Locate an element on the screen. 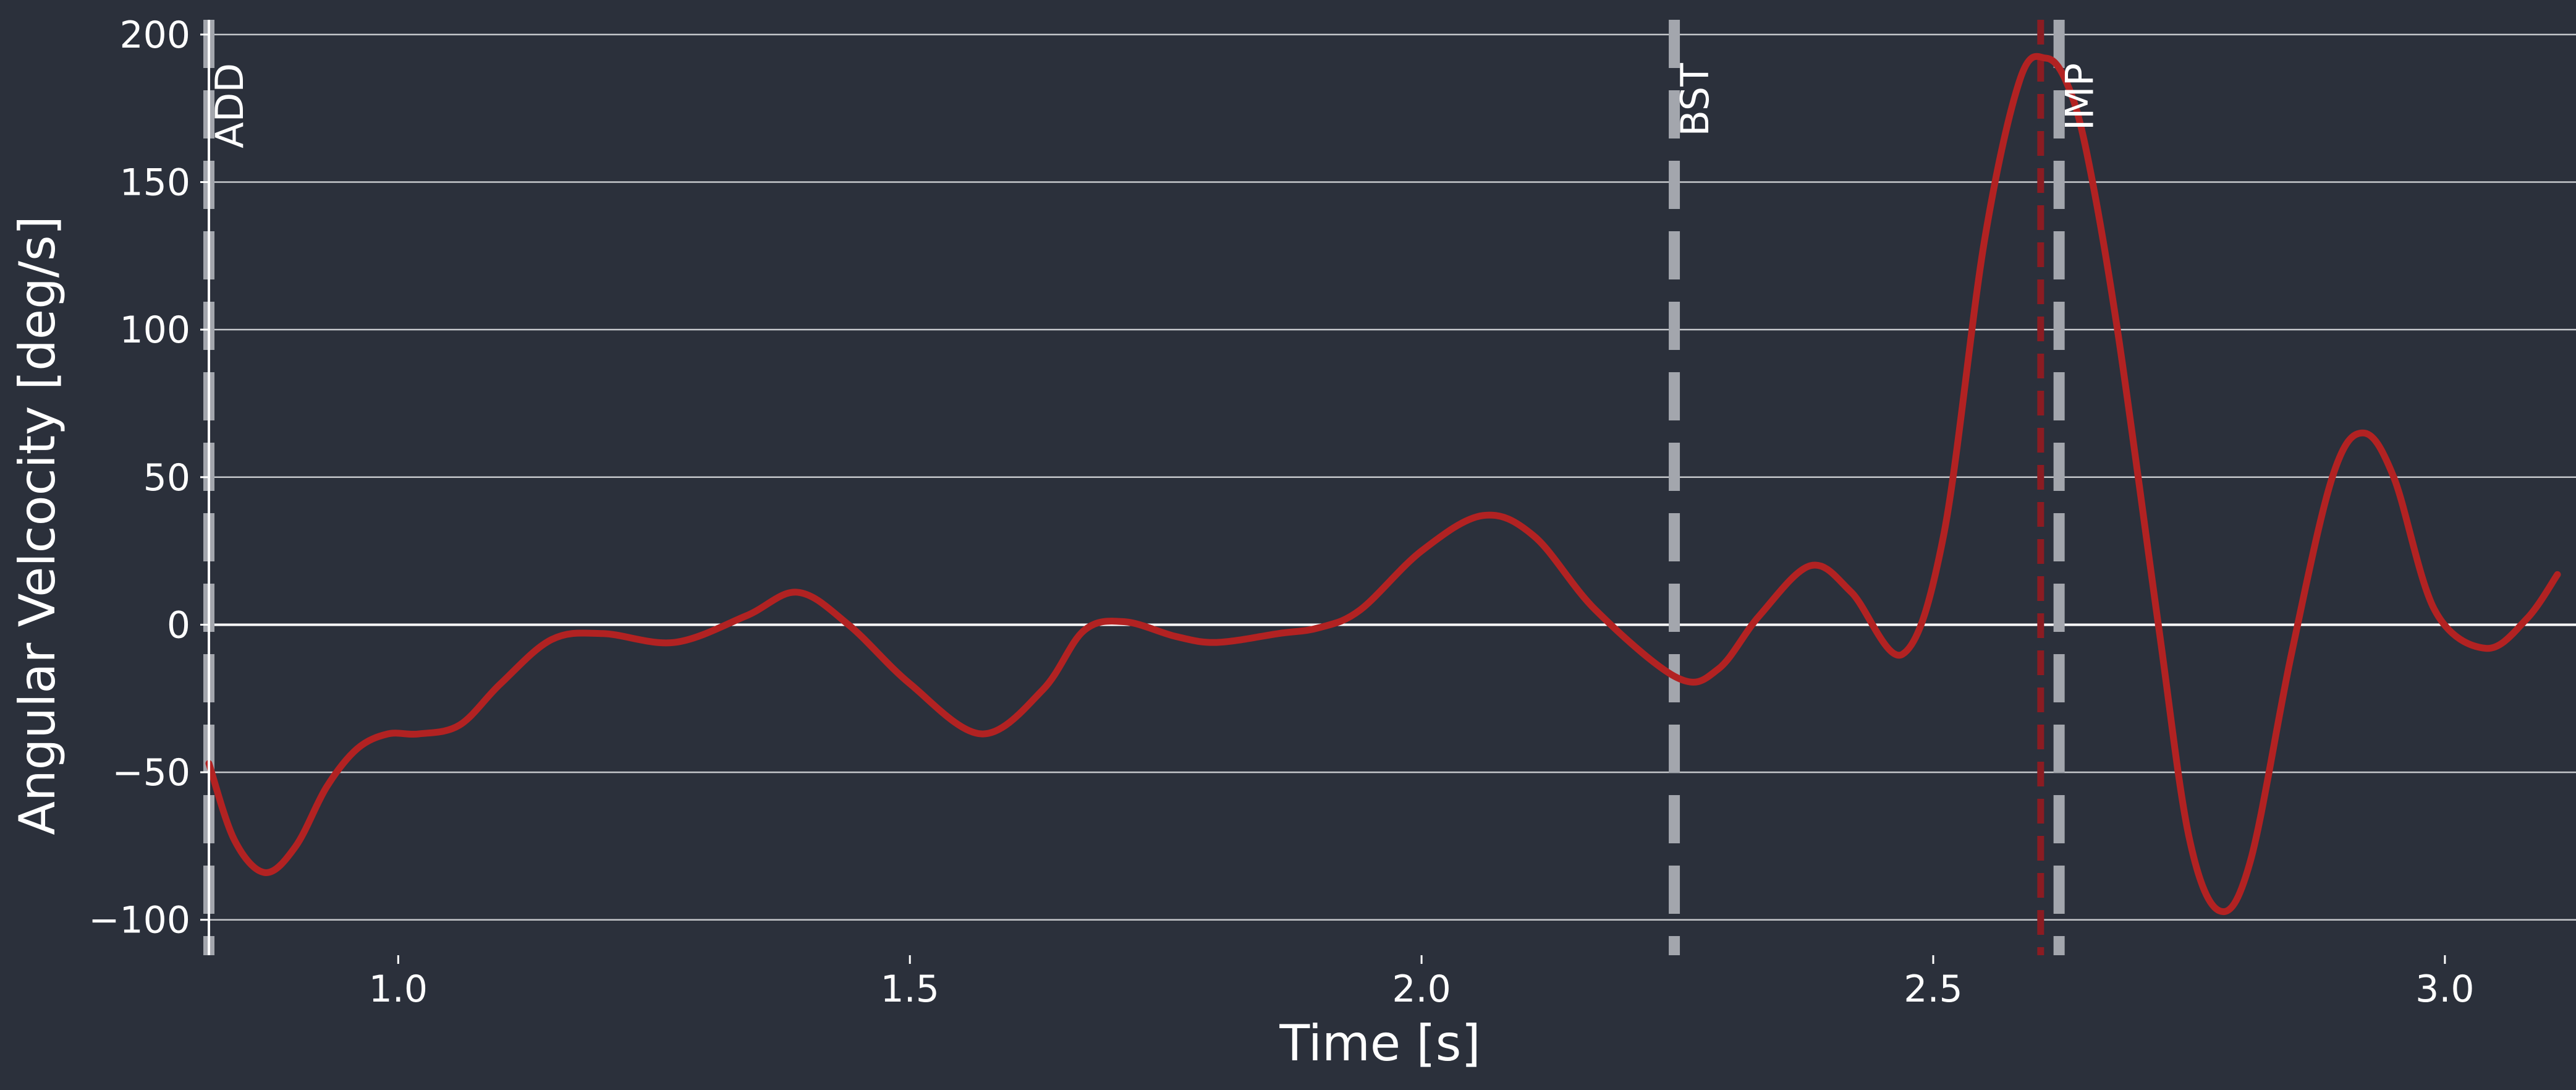 The image size is (2576, 1090). event-label-add: ADD is located at coordinates (229, 105).